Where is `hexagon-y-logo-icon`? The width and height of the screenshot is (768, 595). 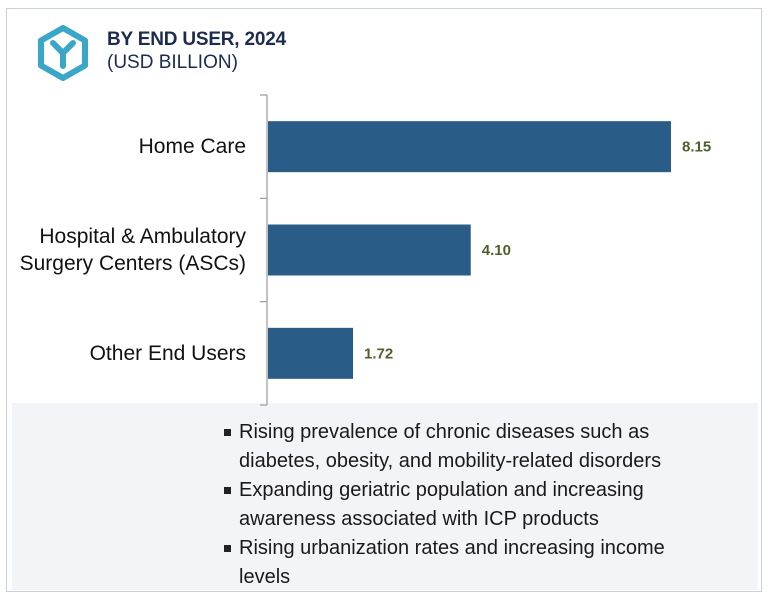
hexagon-y-logo-icon is located at coordinates (63, 53).